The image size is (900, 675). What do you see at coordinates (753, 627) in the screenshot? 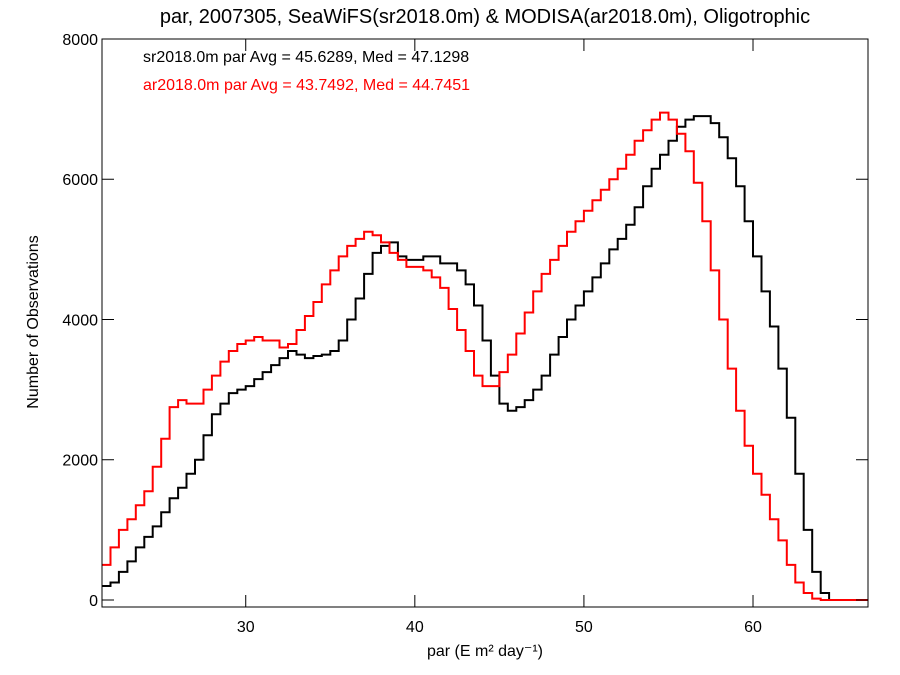
I see `x-tick-label: 60` at bounding box center [753, 627].